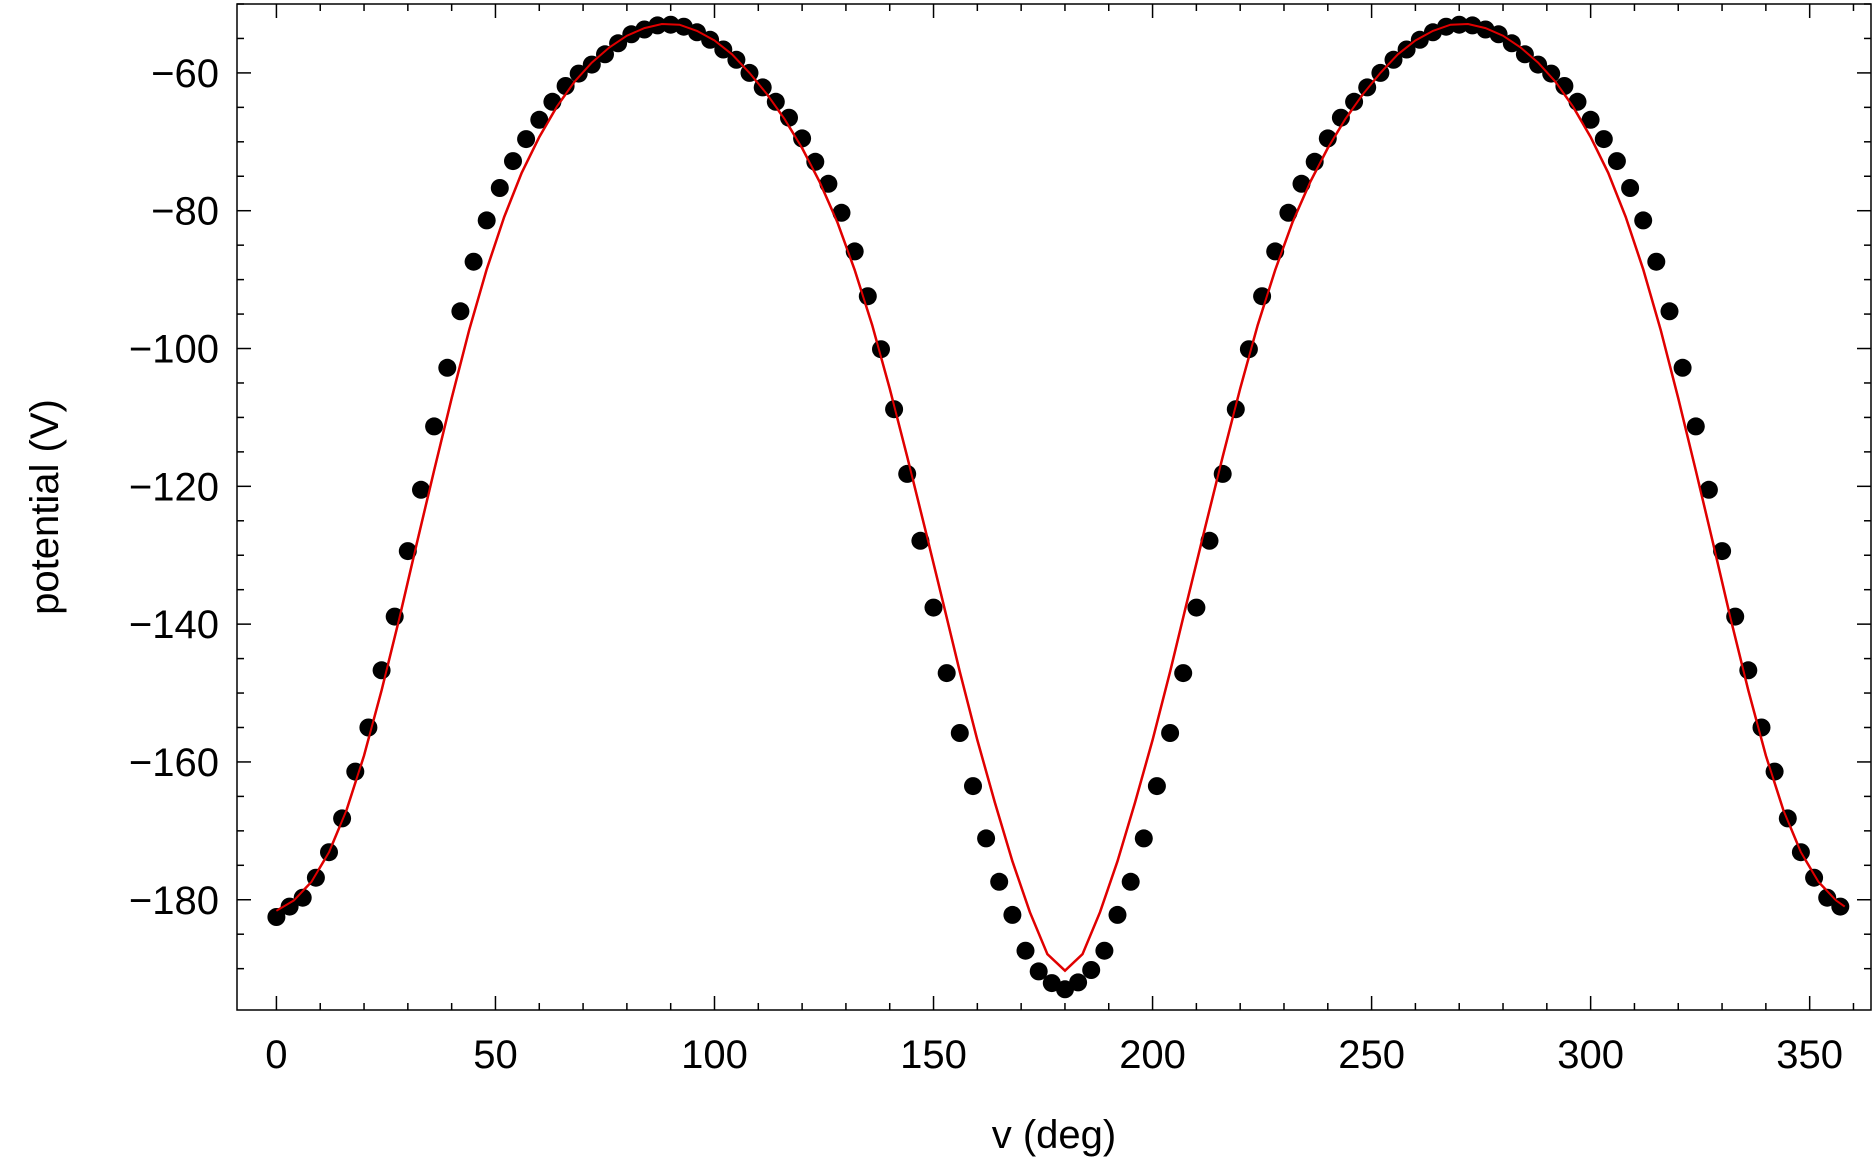 The height and width of the screenshot is (1159, 1875). I want to click on x-tick-label: 300, so click(1590, 1055).